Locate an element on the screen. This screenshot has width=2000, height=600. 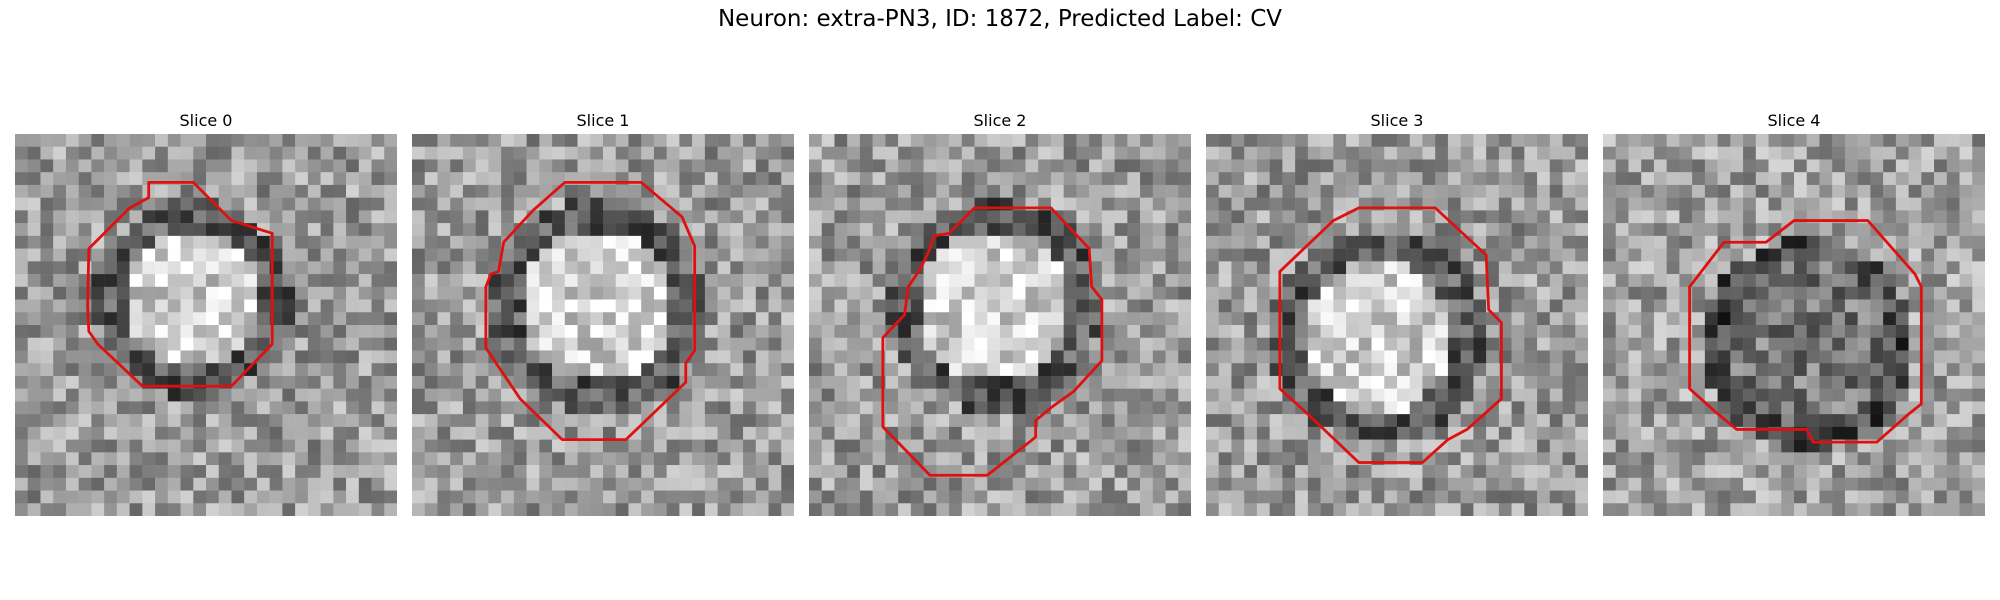
panel-title: Slice 1 is located at coordinates (603, 120).